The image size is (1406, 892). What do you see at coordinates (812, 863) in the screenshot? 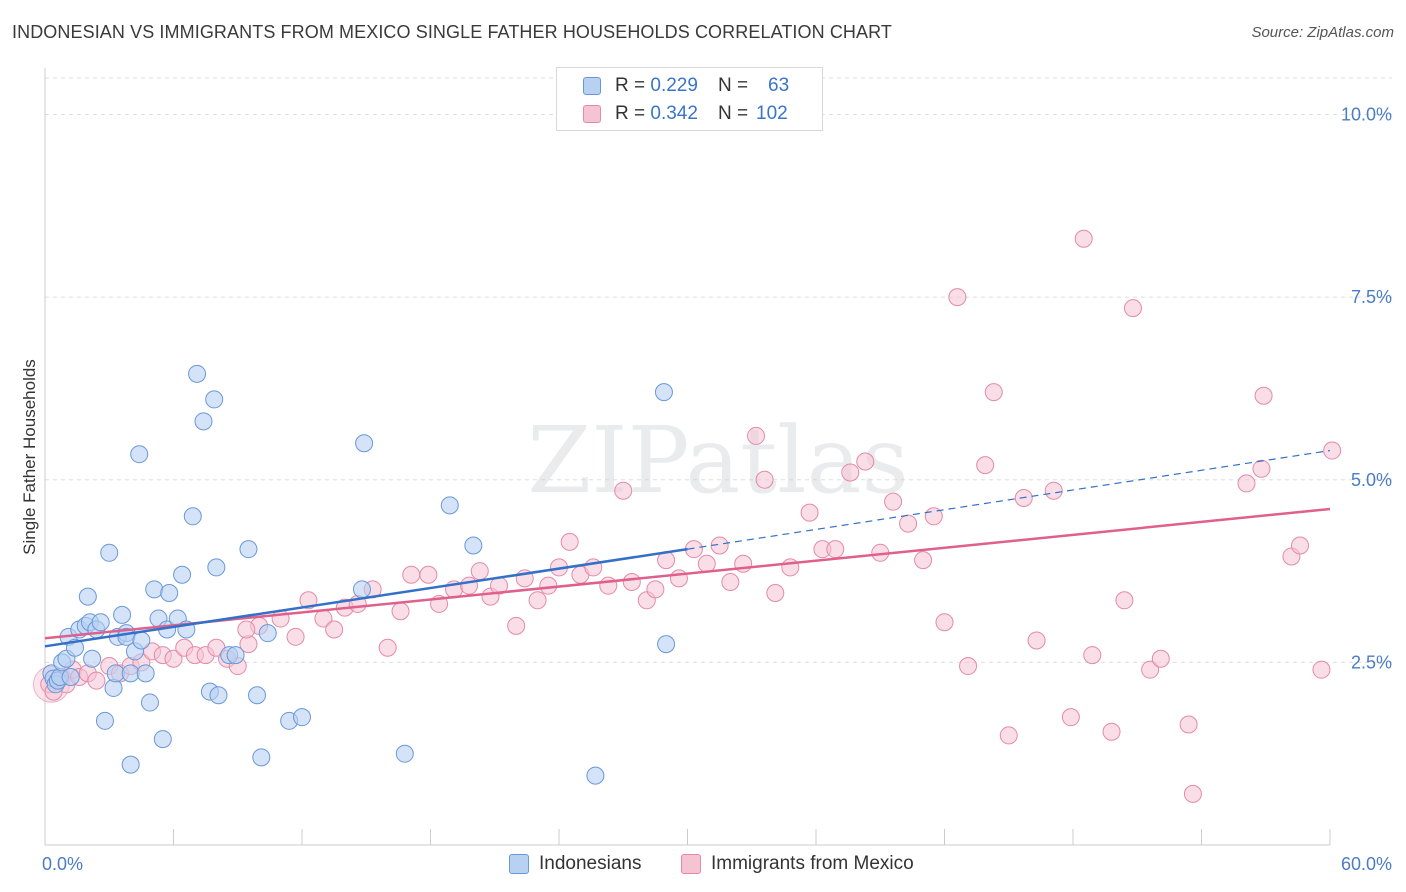
I see `bottom-legend-label-mexico: Immigrants from Mexico` at bounding box center [812, 863].